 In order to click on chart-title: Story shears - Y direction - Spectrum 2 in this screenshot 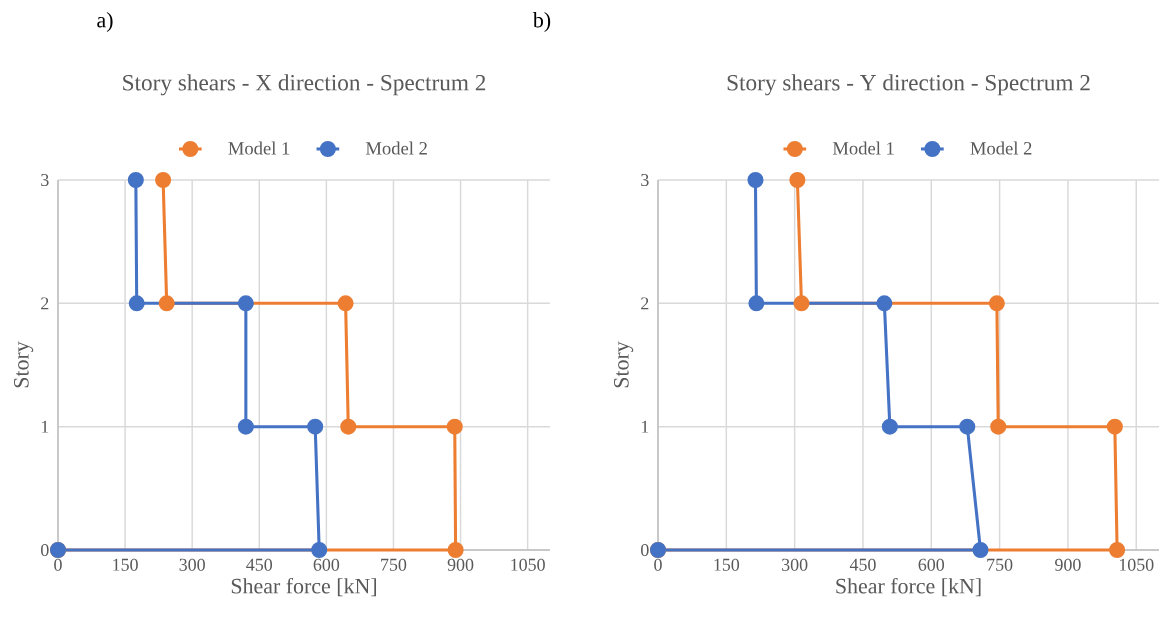, I will do `click(908, 85)`.